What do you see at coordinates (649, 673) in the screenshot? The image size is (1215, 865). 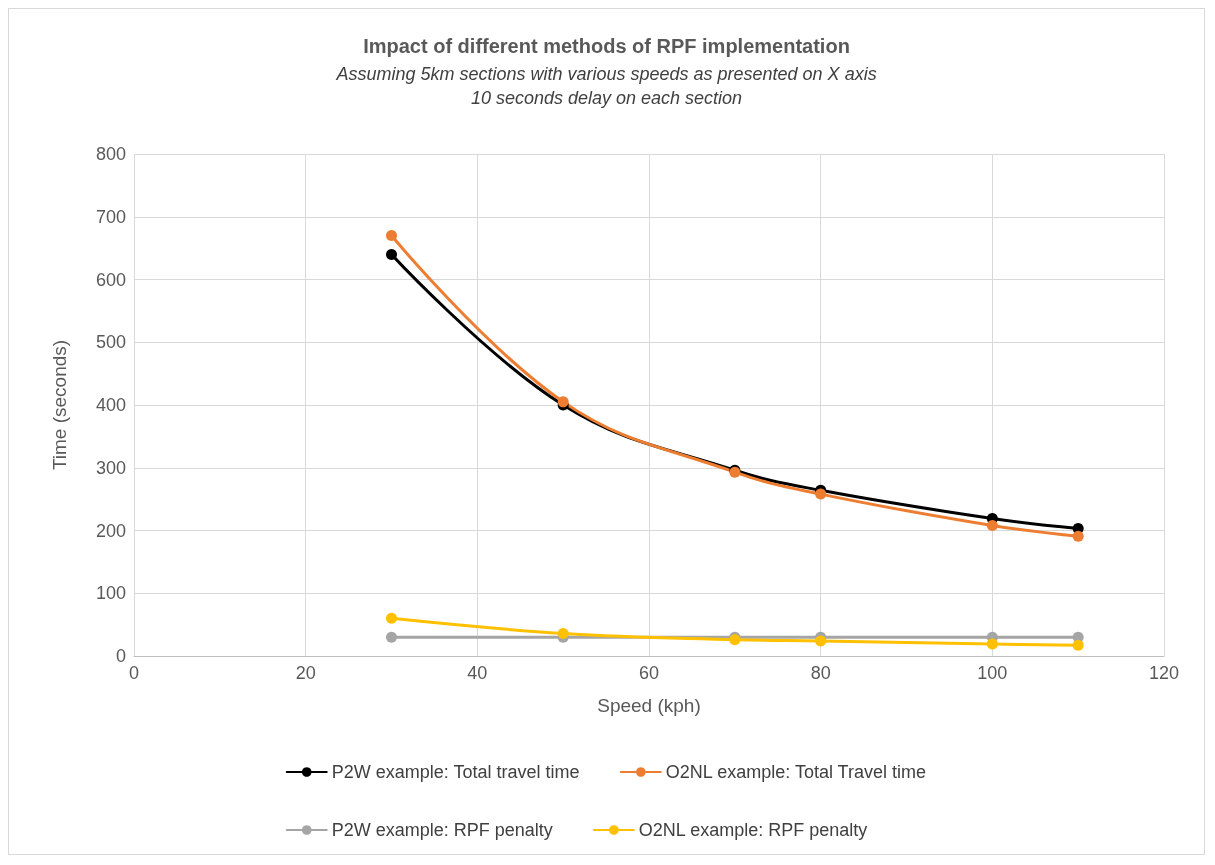 I see `x-tick-label: 60` at bounding box center [649, 673].